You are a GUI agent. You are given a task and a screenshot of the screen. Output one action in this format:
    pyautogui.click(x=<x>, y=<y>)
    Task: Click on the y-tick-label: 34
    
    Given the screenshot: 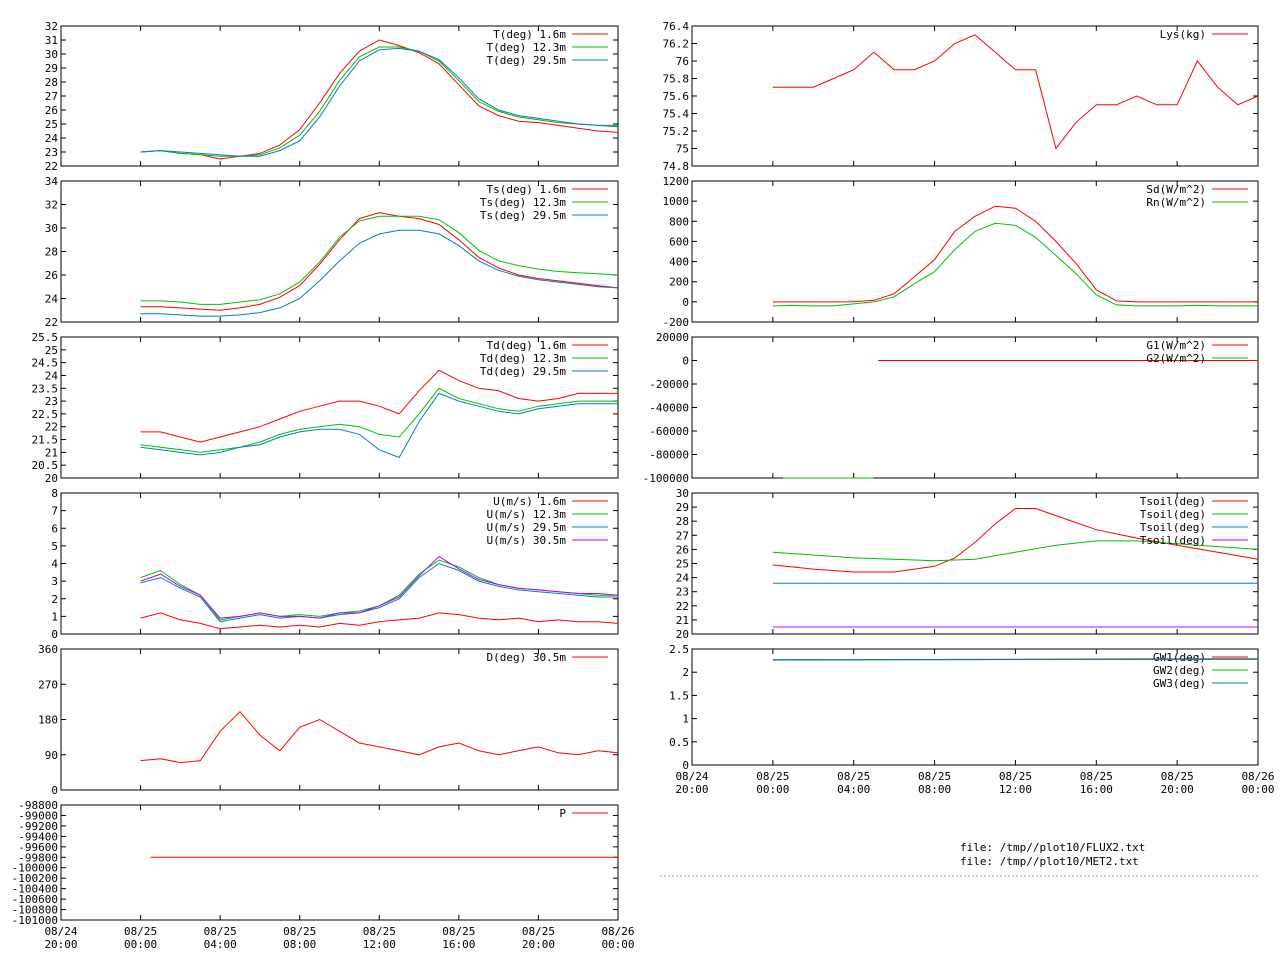 What is the action you would take?
    pyautogui.click(x=52, y=181)
    